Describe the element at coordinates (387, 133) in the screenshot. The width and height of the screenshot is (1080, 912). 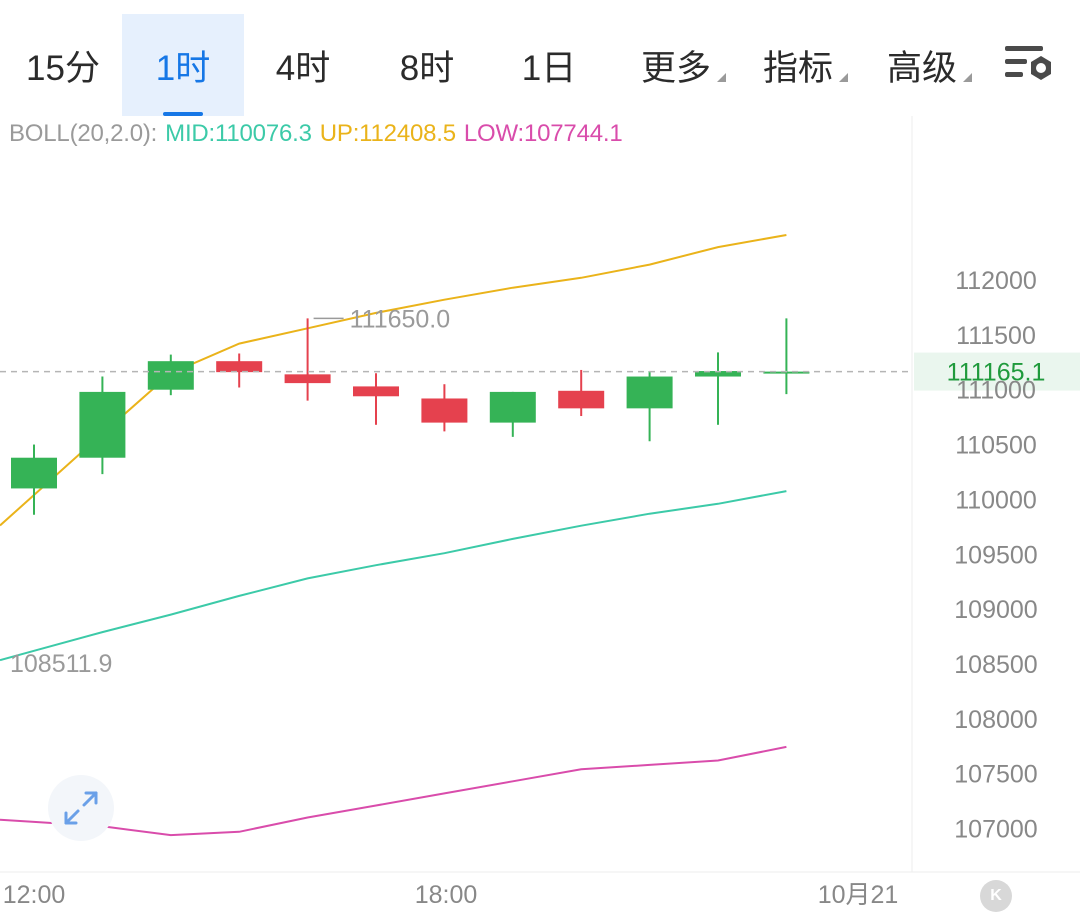
I see `boll-legend-up: UP:112408.5` at that location.